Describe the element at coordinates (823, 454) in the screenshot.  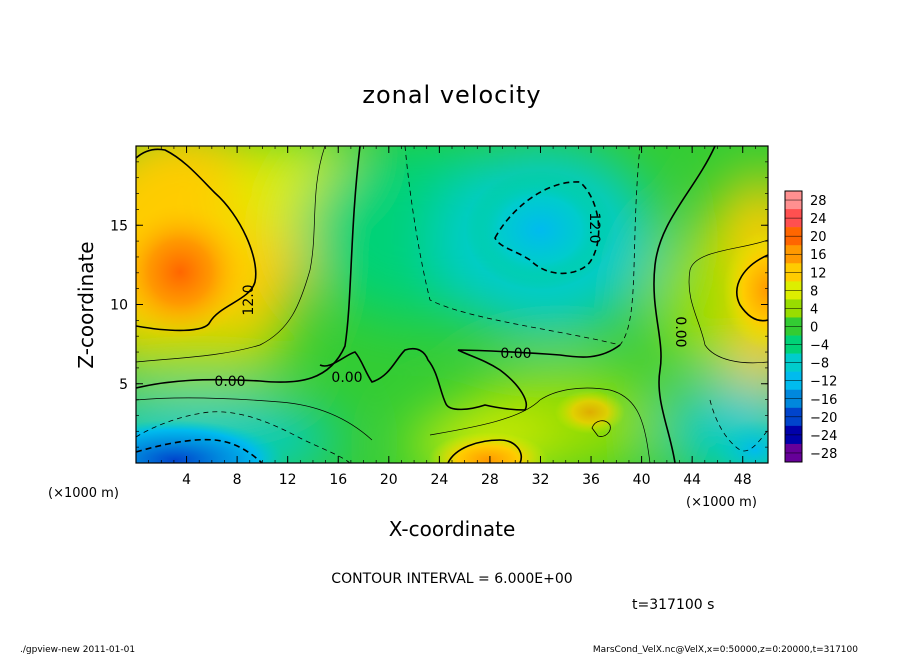
I see `colorbar-label: −28` at that location.